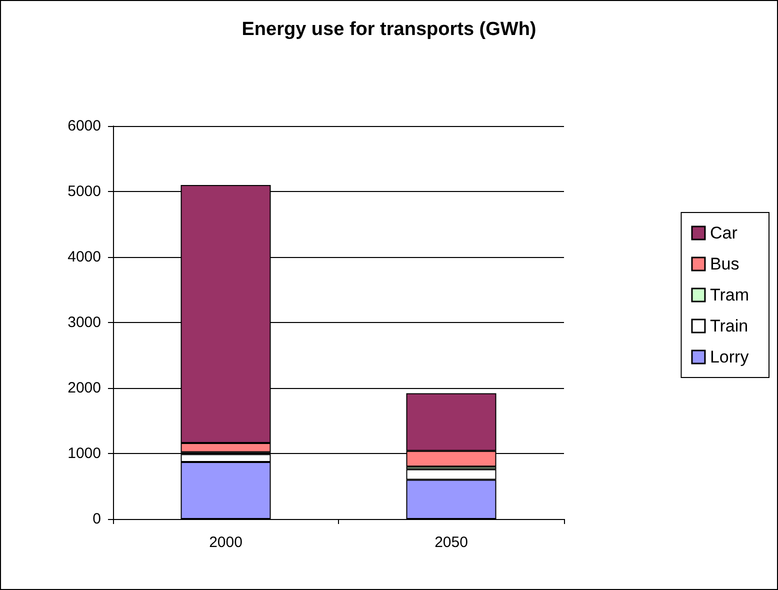  What do you see at coordinates (389, 29) in the screenshot?
I see `chart-title: Energy use for transports (GWh)` at bounding box center [389, 29].